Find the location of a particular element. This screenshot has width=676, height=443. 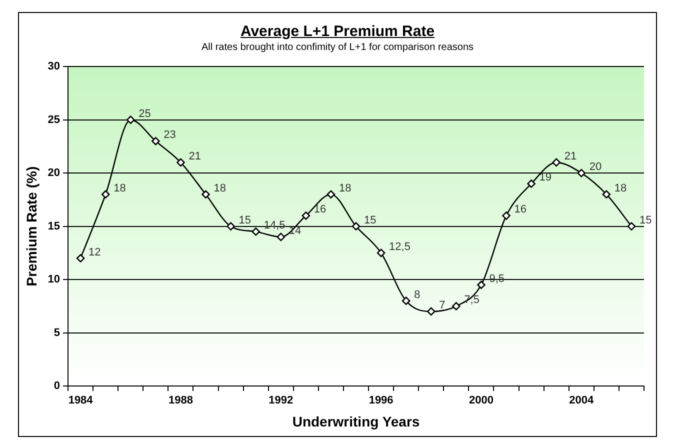

data-label: 12 is located at coordinates (94, 252).